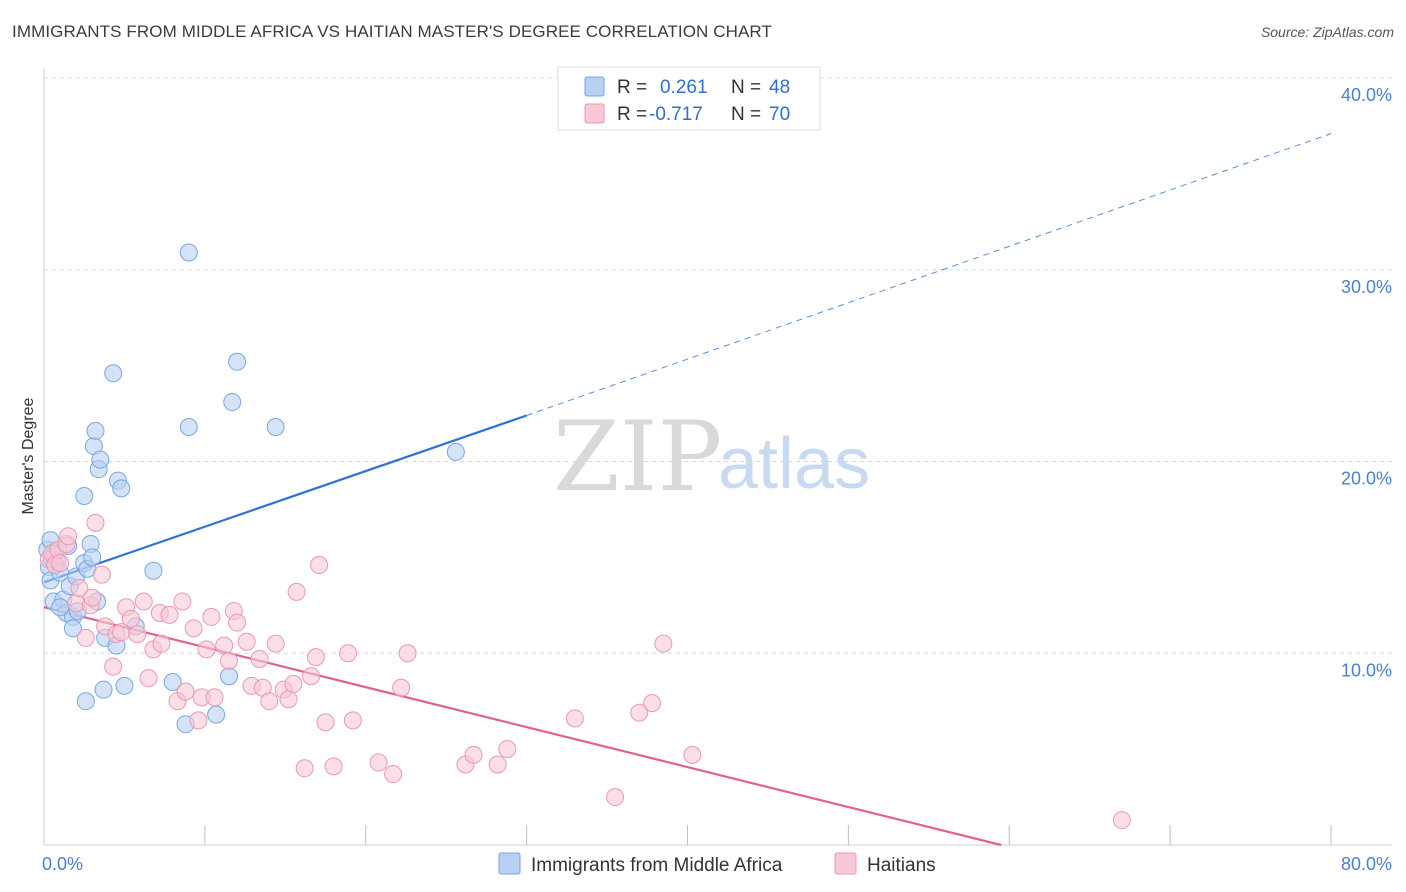  I want to click on legend-r-value-2: -0.717, so click(676, 114).